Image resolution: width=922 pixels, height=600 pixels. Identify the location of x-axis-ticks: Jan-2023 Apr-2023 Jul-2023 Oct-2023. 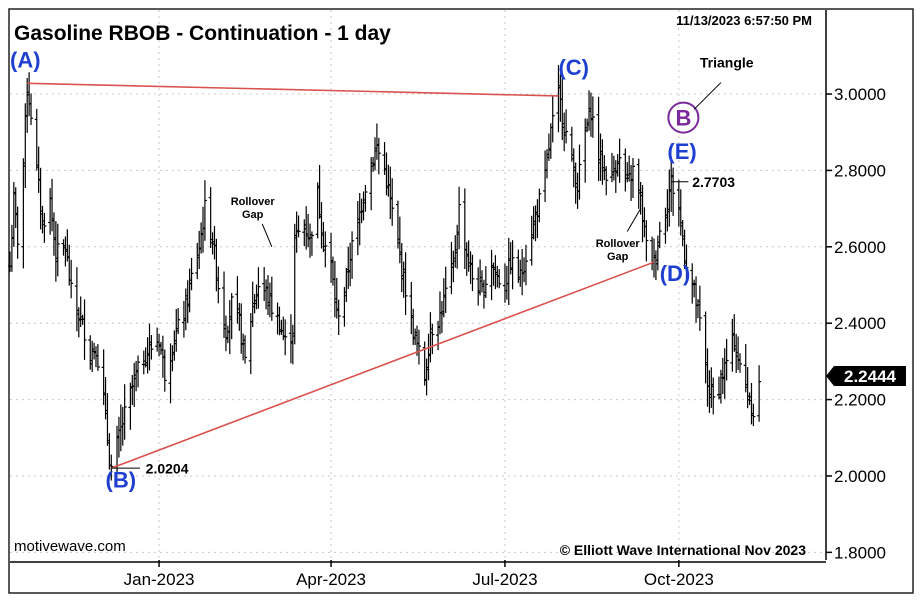
(419, 574).